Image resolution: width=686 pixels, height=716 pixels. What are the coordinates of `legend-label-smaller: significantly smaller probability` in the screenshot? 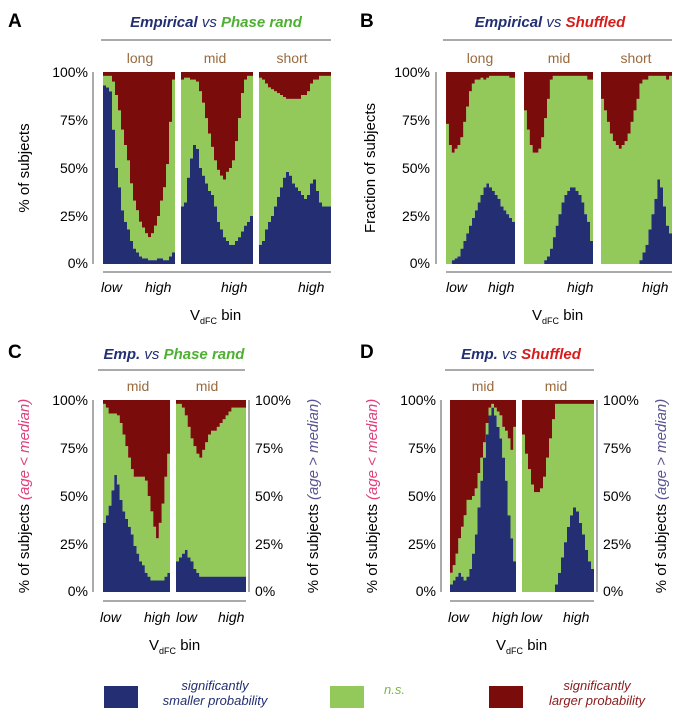 It's located at (215, 693).